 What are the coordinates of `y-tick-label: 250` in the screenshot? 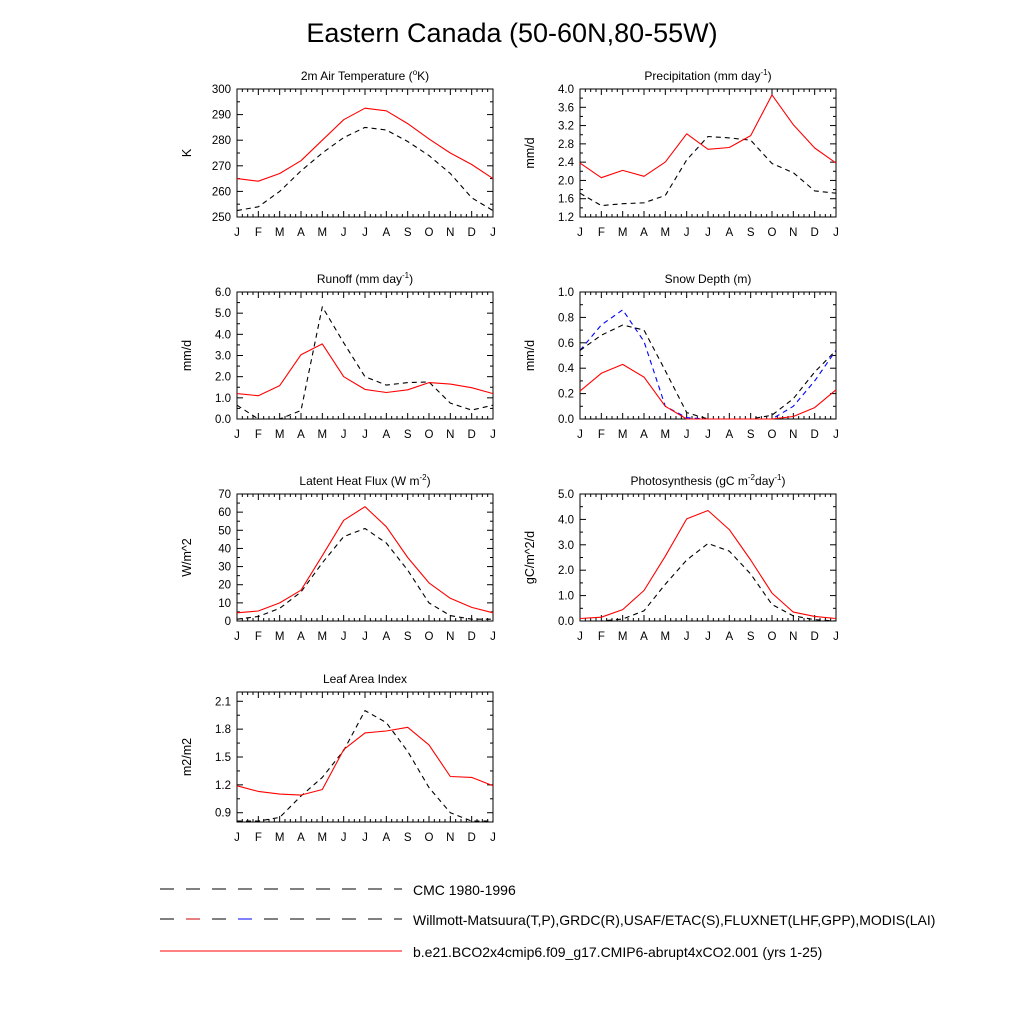 It's located at (221, 218).